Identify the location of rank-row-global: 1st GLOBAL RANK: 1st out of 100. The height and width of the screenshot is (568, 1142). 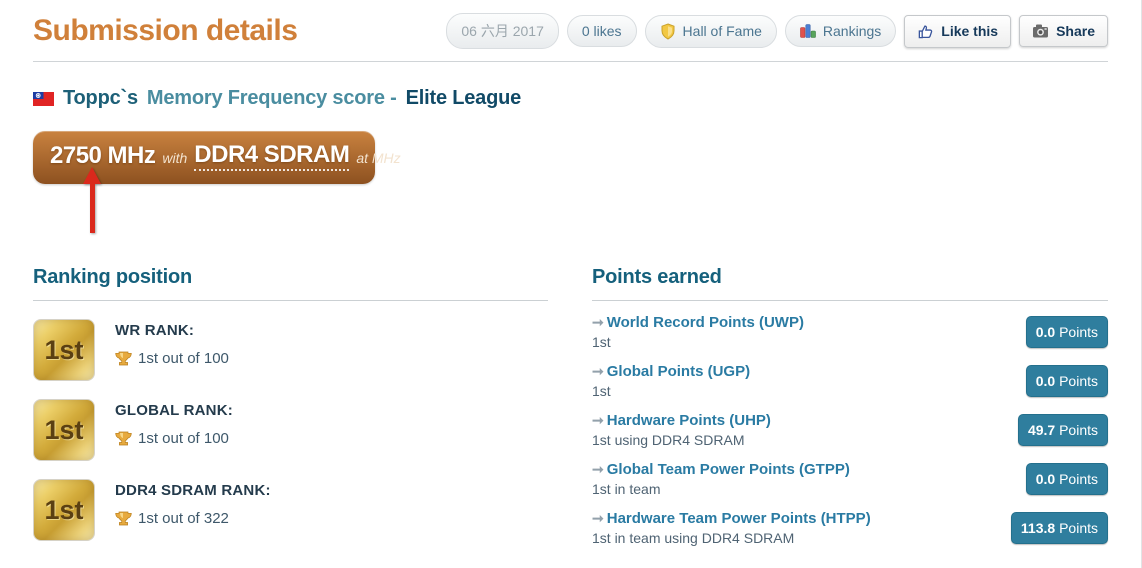
(290, 430).